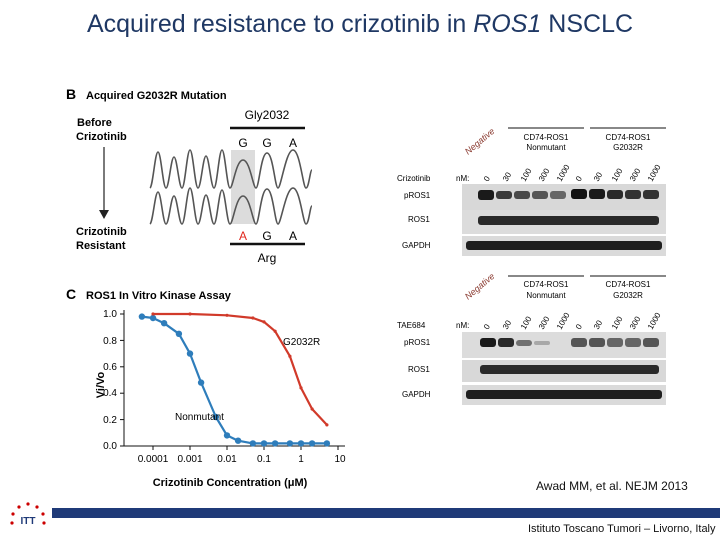  I want to click on codon-label: Gly2032, so click(267, 115).